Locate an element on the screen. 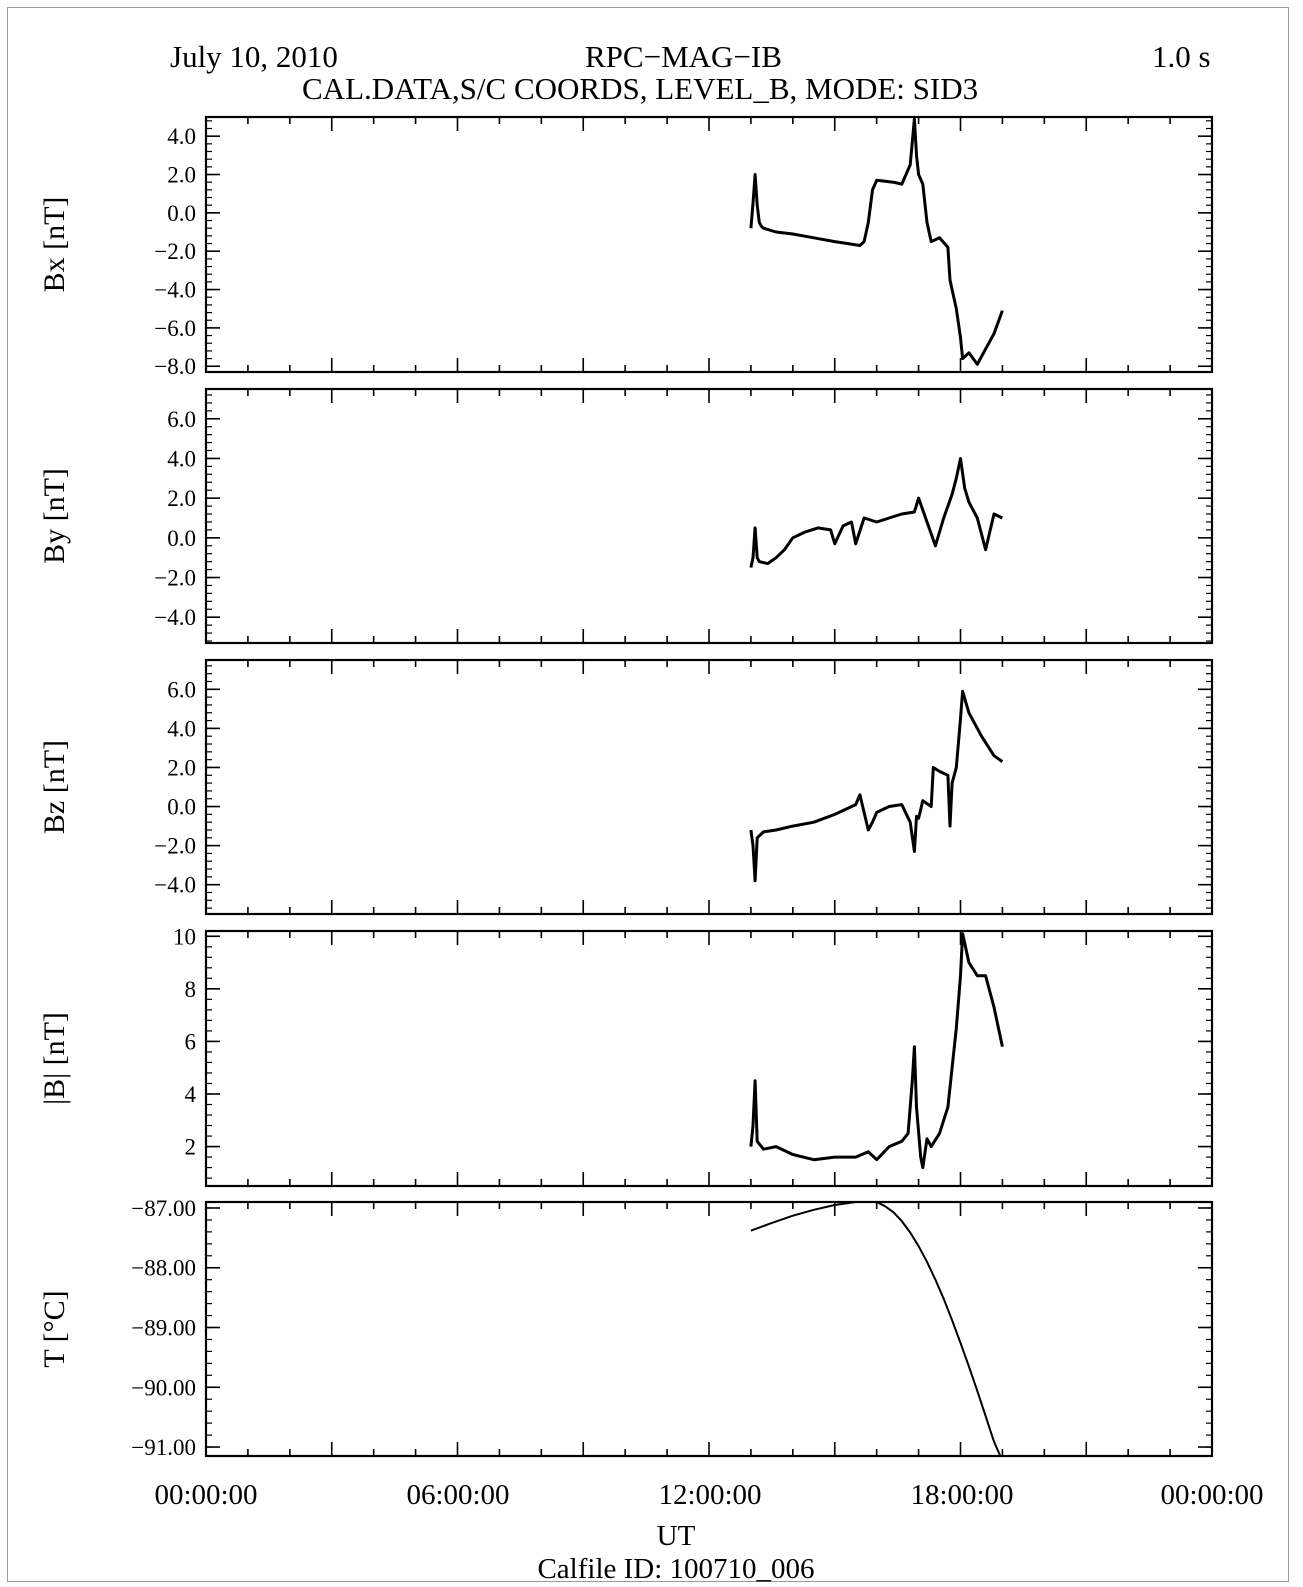  y-tick-label: 8 is located at coordinates (191, 989).